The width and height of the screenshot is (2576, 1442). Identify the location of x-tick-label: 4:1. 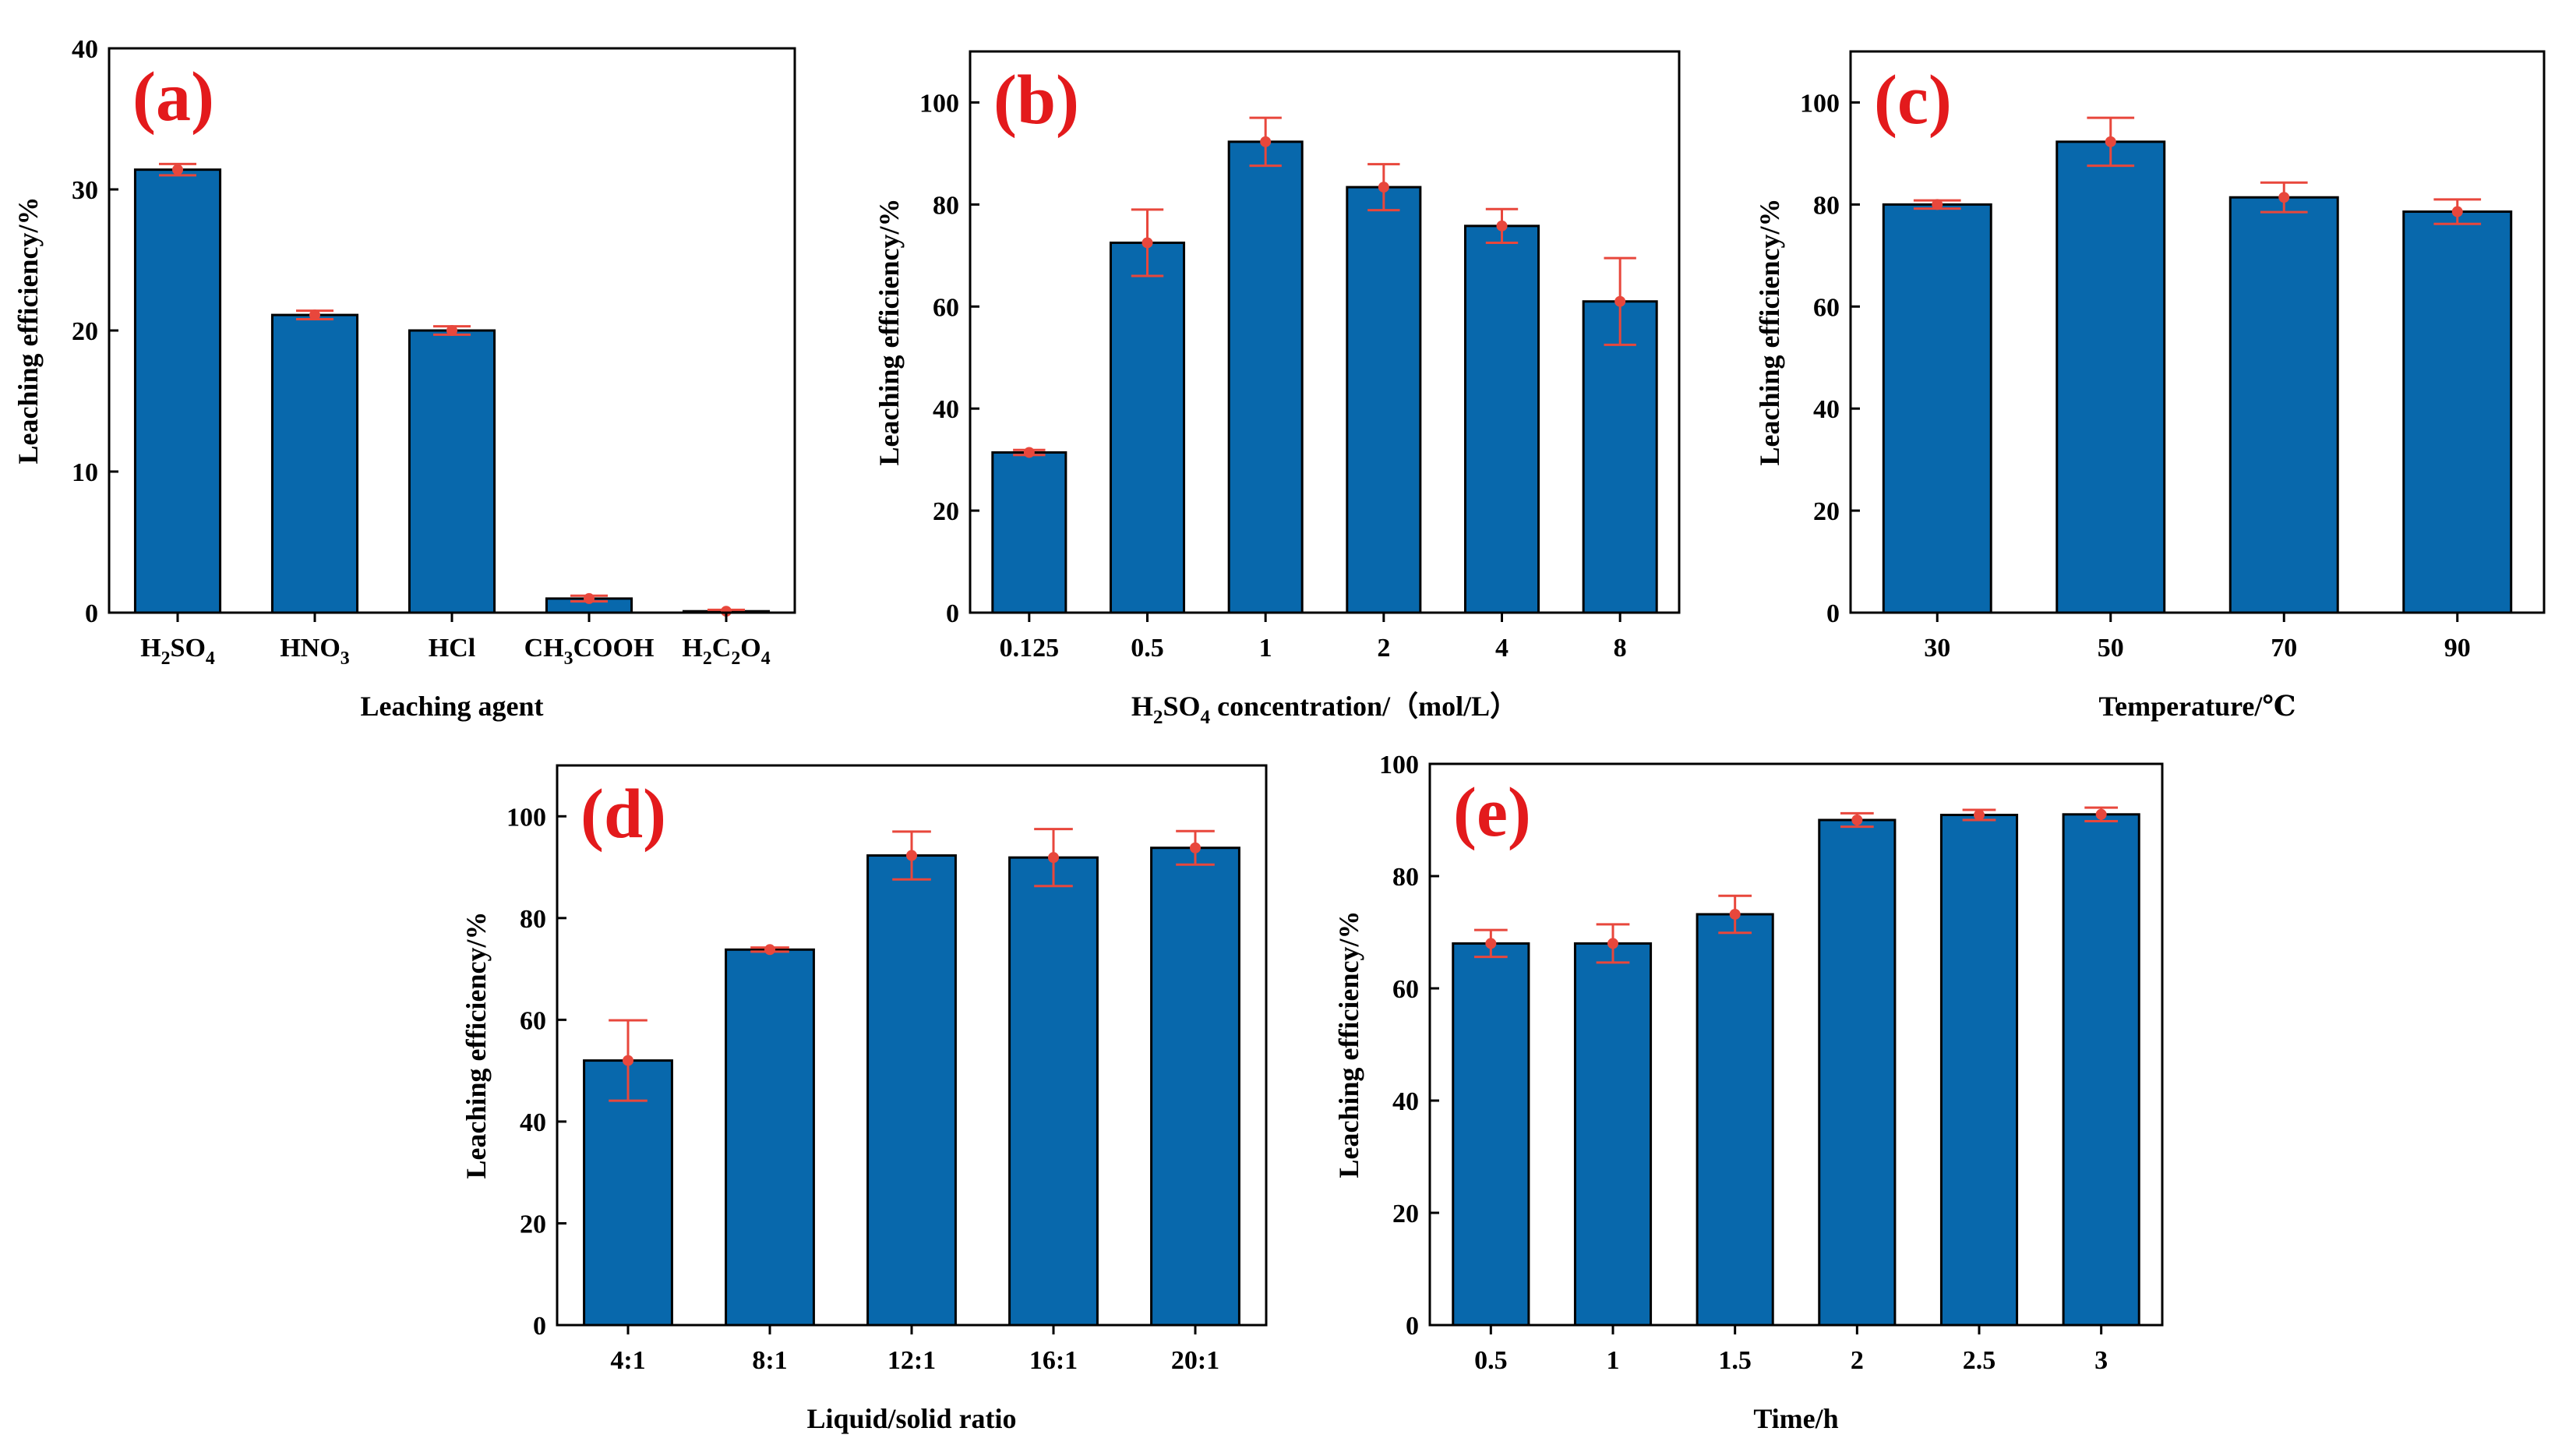
(627, 1361).